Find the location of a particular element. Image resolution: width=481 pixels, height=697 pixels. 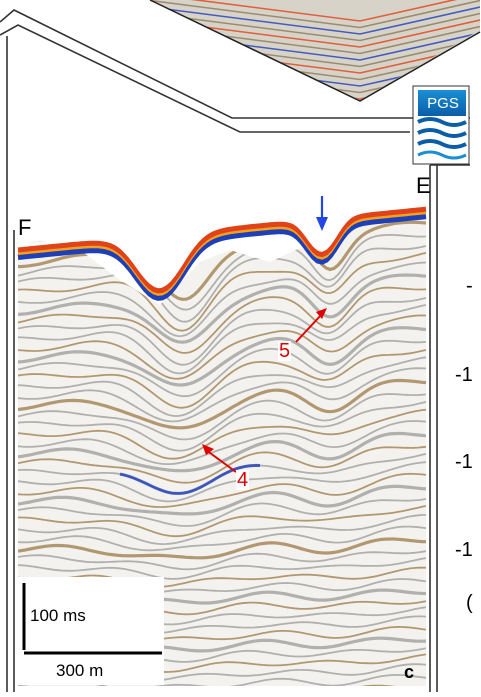

cube-edge is located at coordinates (315, 51).